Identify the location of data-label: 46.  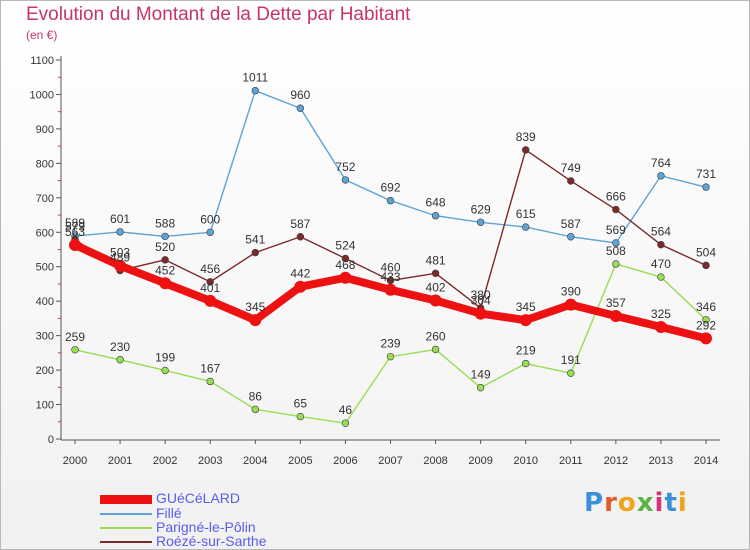
(346, 410).